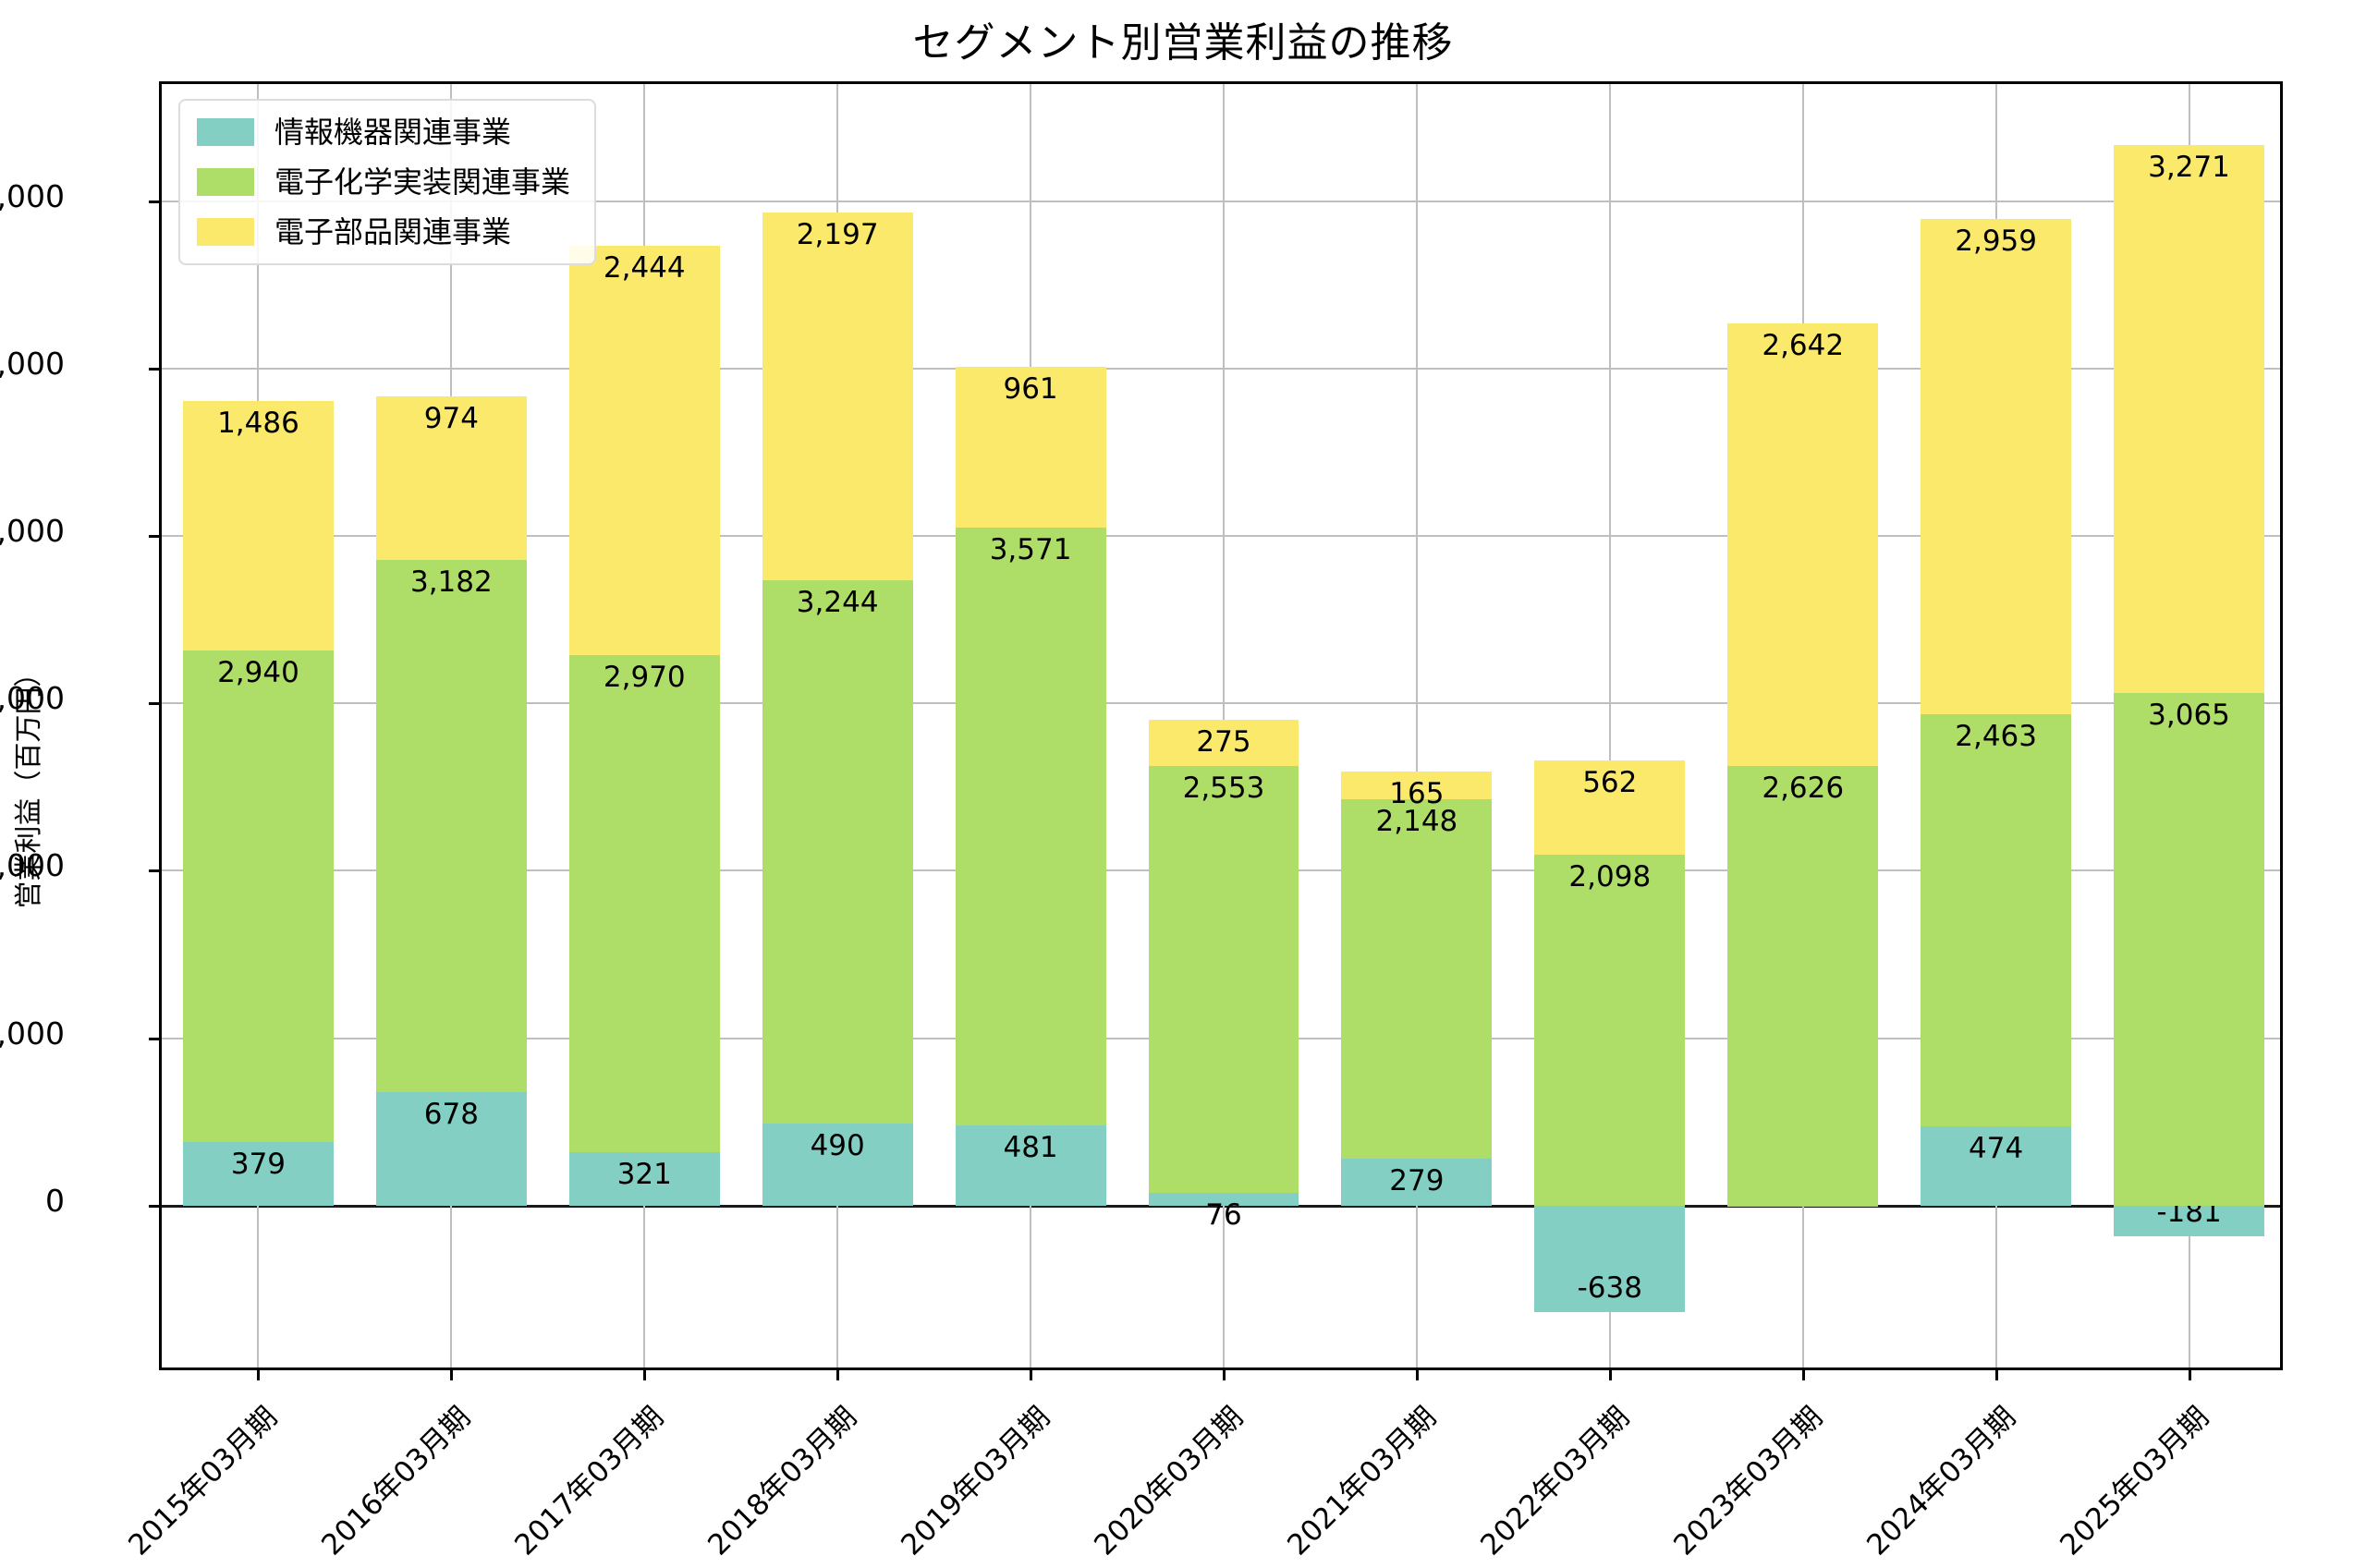 This screenshot has width=2366, height=1568. What do you see at coordinates (1169, 1481) in the screenshot?
I see `x-tick-label: 2020年03月期` at bounding box center [1169, 1481].